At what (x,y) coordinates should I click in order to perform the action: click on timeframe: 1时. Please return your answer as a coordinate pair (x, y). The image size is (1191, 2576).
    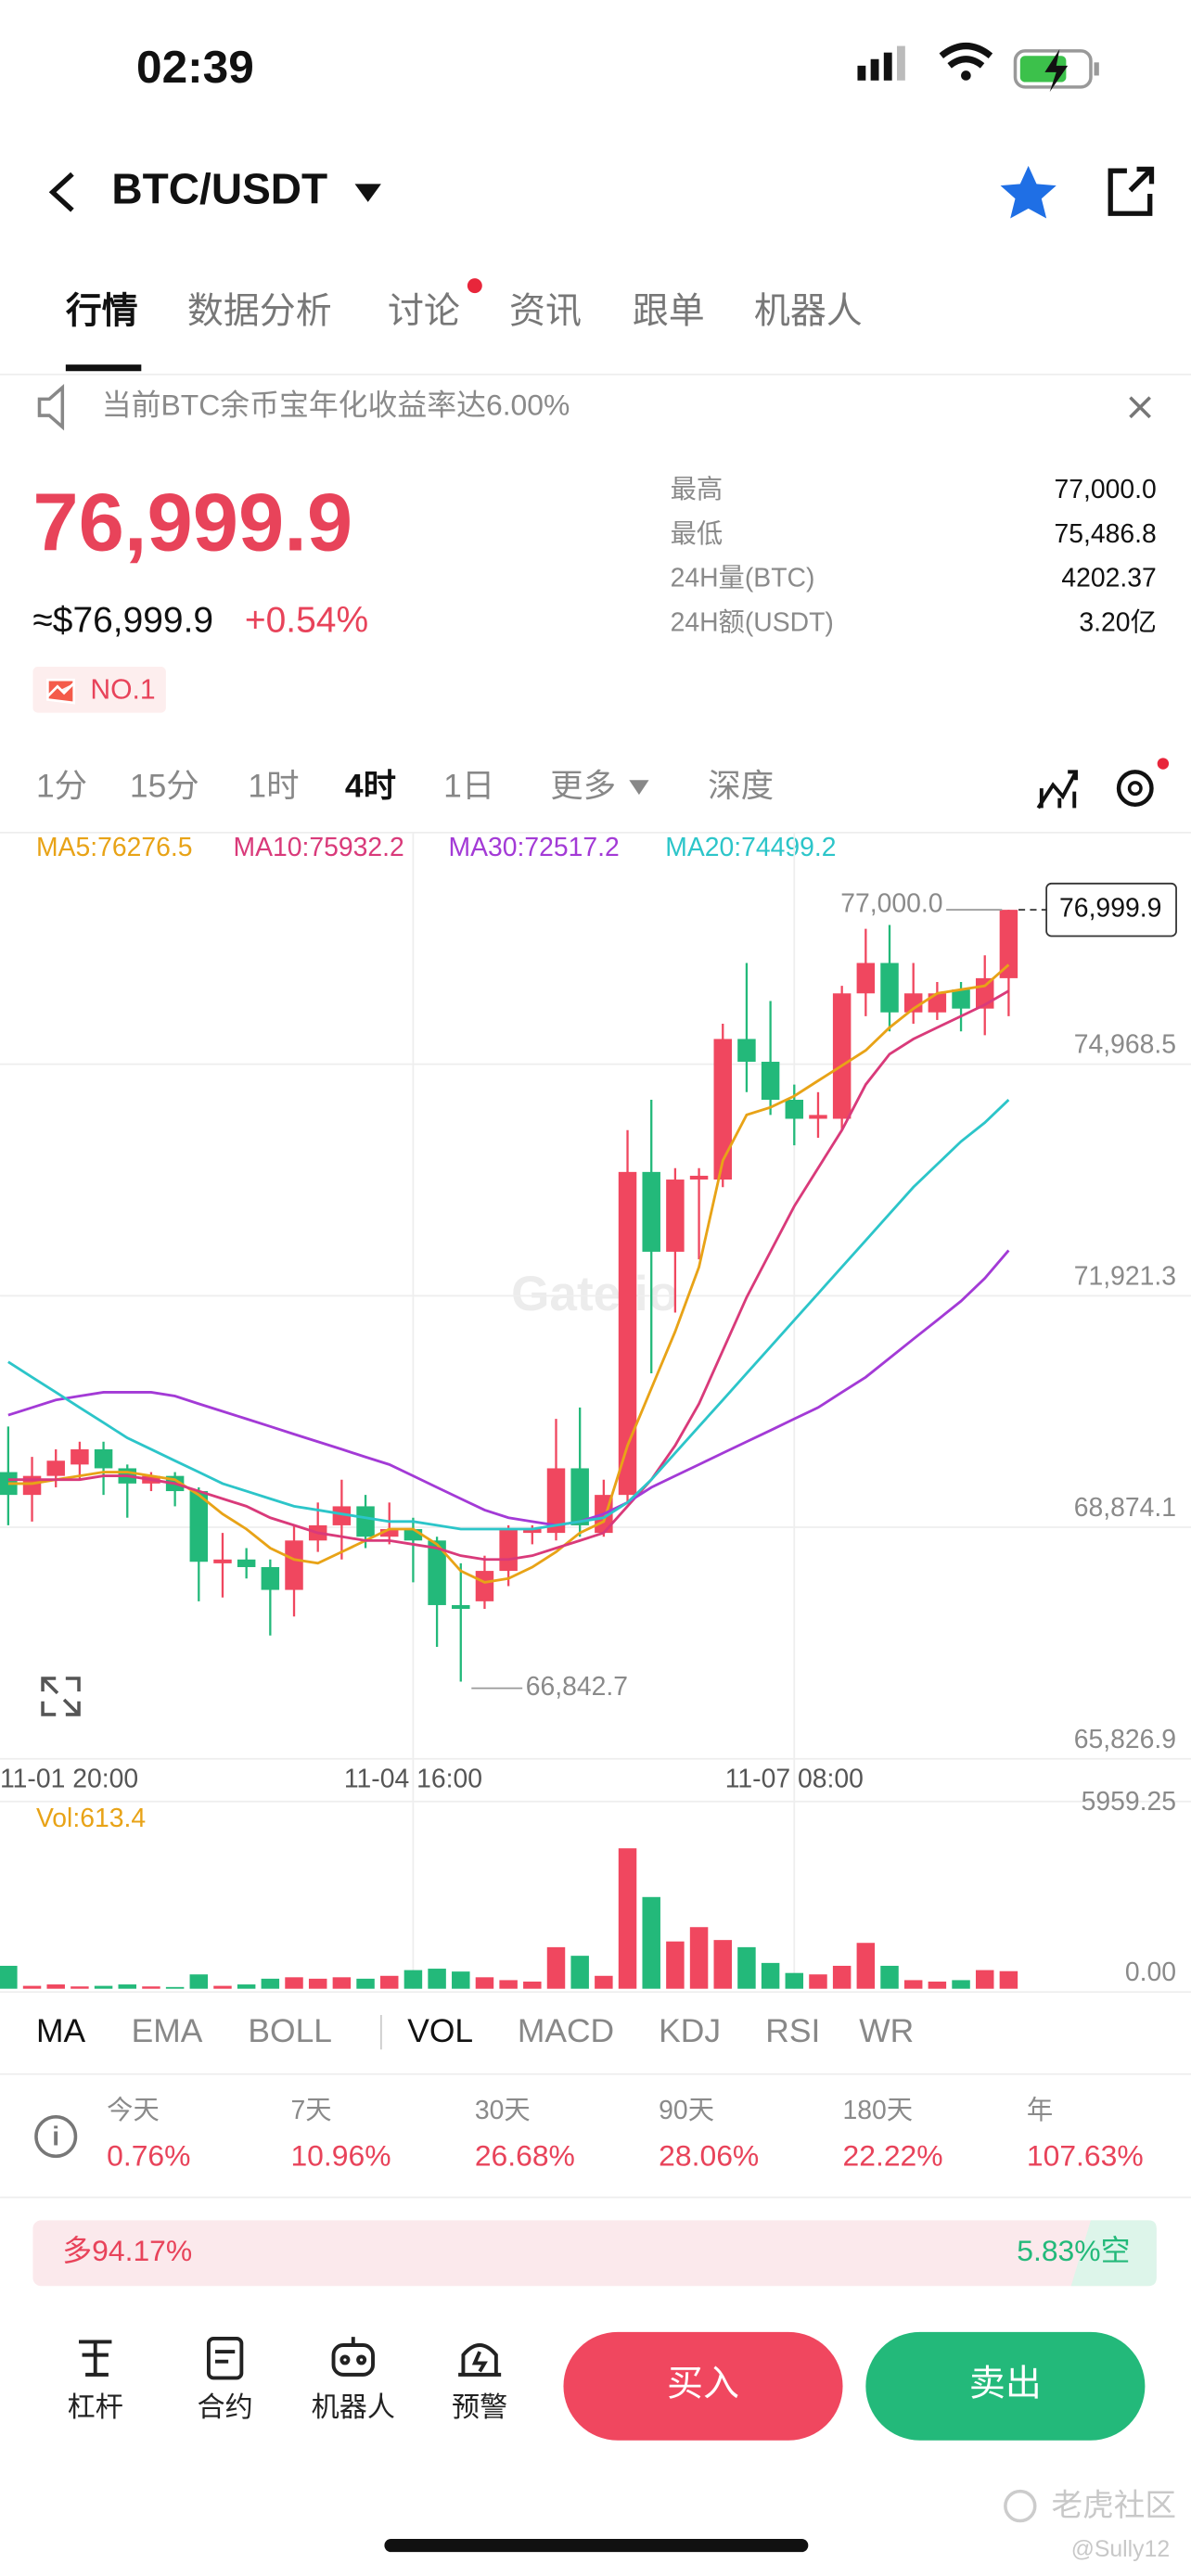
    Looking at the image, I should click on (273, 786).